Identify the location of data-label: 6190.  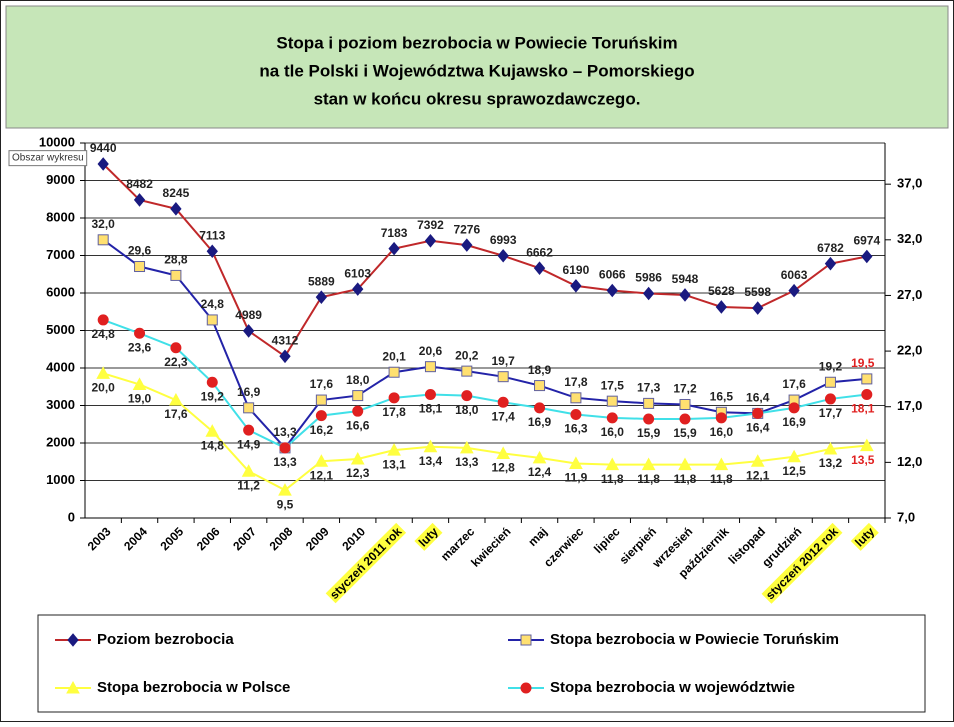
(576, 270).